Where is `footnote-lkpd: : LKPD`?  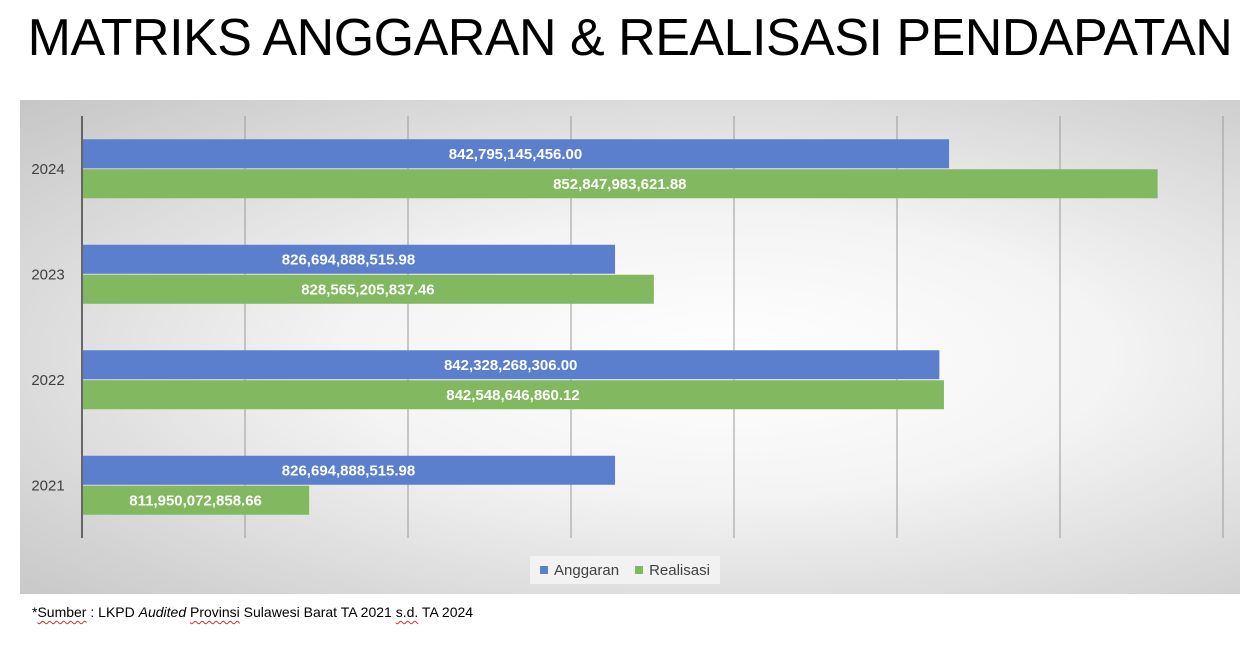
footnote-lkpd: : LKPD is located at coordinates (112, 612).